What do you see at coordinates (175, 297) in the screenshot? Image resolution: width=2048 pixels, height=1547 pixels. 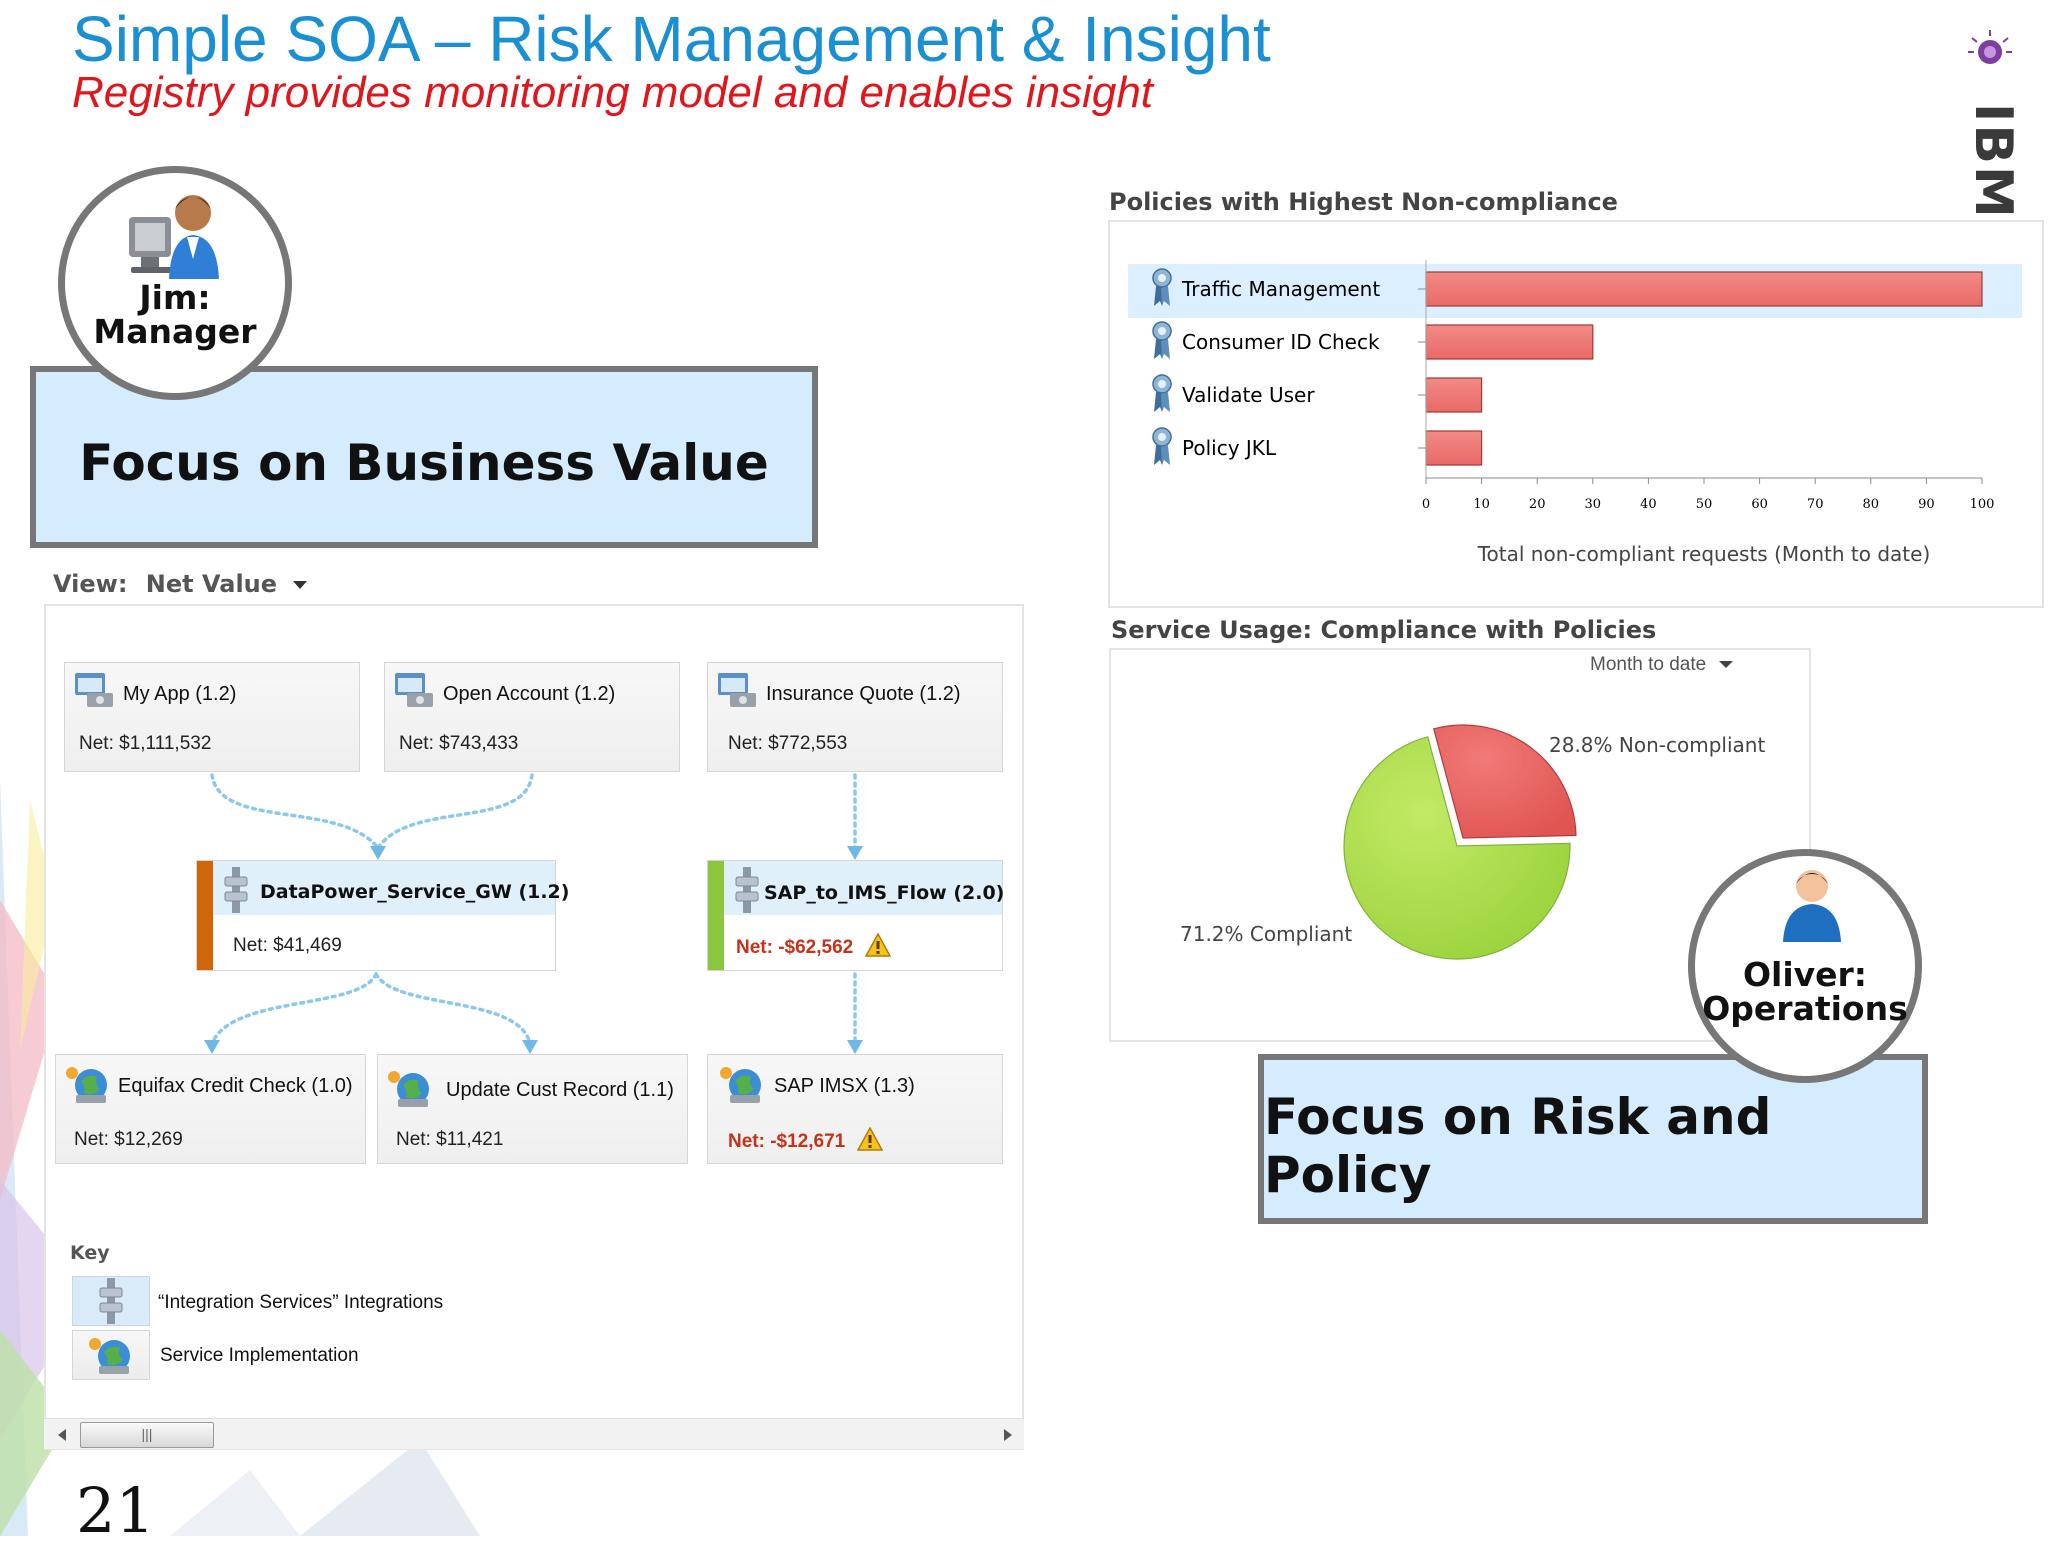 I see `persona-manager-name-line1: Jim:` at bounding box center [175, 297].